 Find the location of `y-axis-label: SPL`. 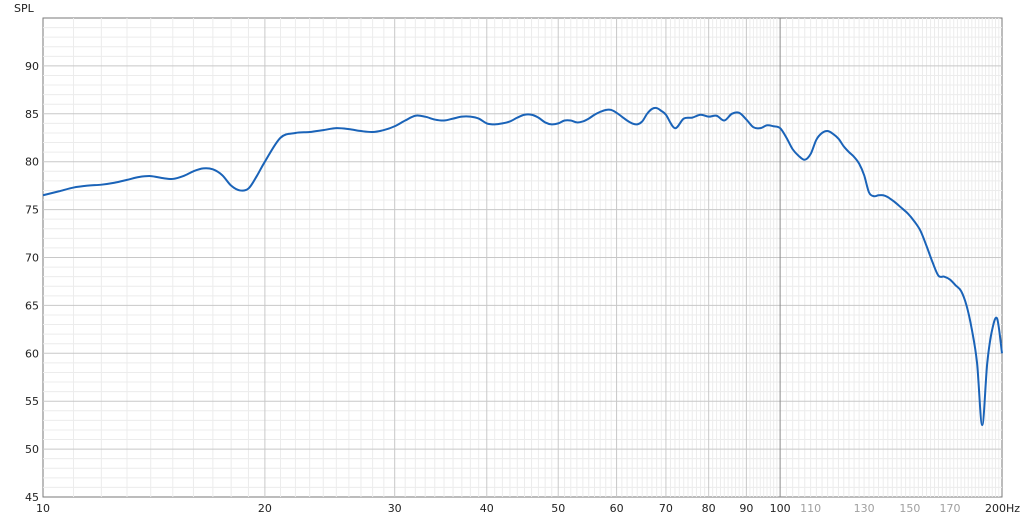

y-axis-label: SPL is located at coordinates (24, 8).